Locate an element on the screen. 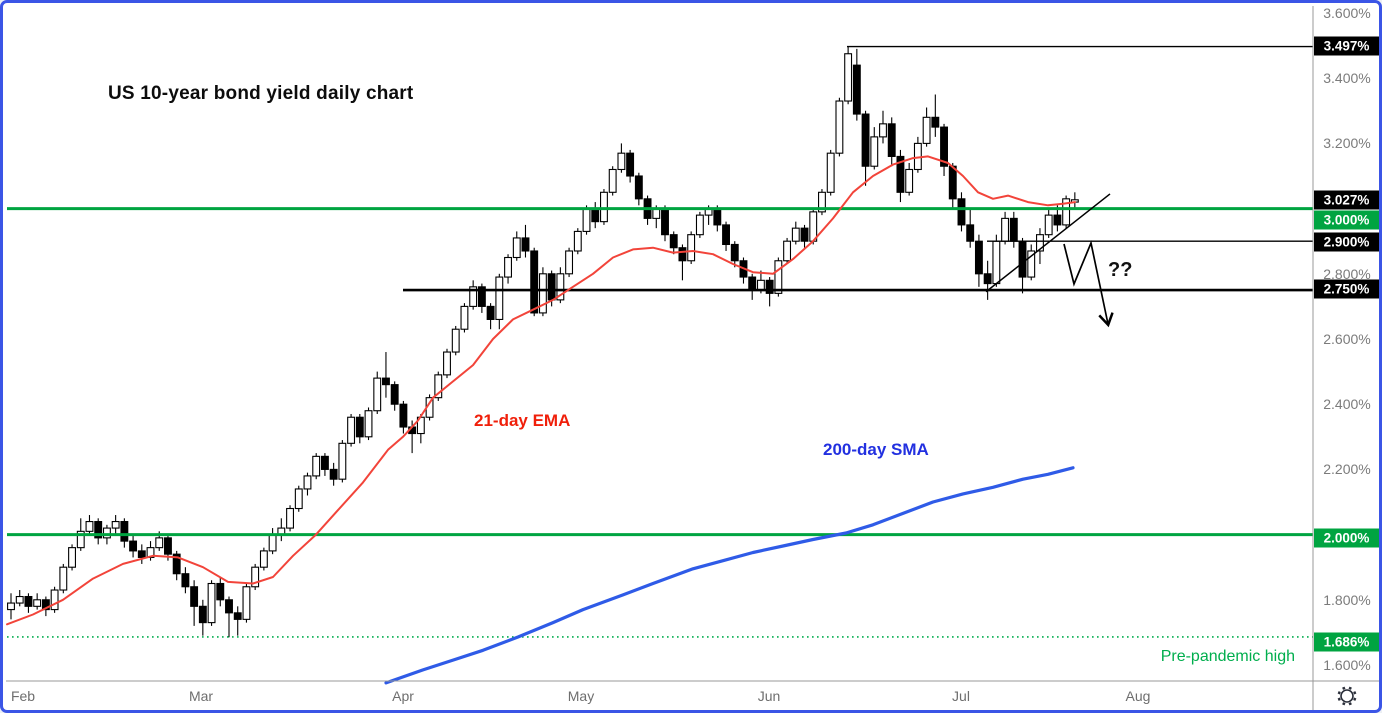 Image resolution: width=1382 pixels, height=713 pixels. price-badge-2.900%: 2.900% is located at coordinates (1346, 242).